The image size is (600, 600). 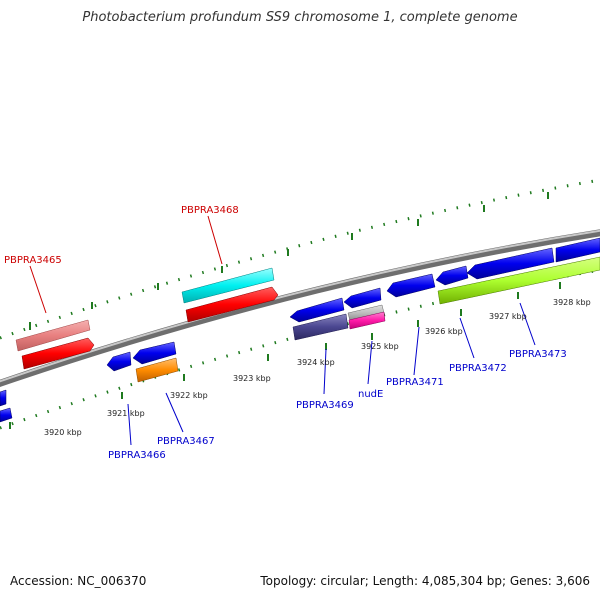 What do you see at coordinates (320, 327) in the screenshot?
I see `gene-arrow-pbpra3469-navy` at bounding box center [320, 327].